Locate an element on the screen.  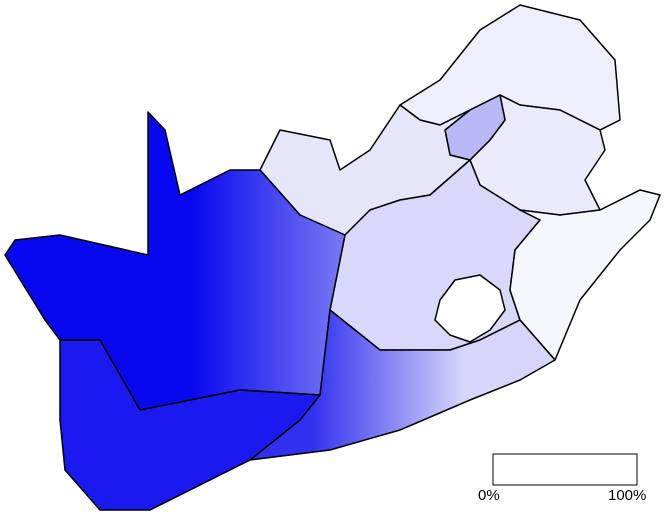
legend-colorbar is located at coordinates (565, 469).